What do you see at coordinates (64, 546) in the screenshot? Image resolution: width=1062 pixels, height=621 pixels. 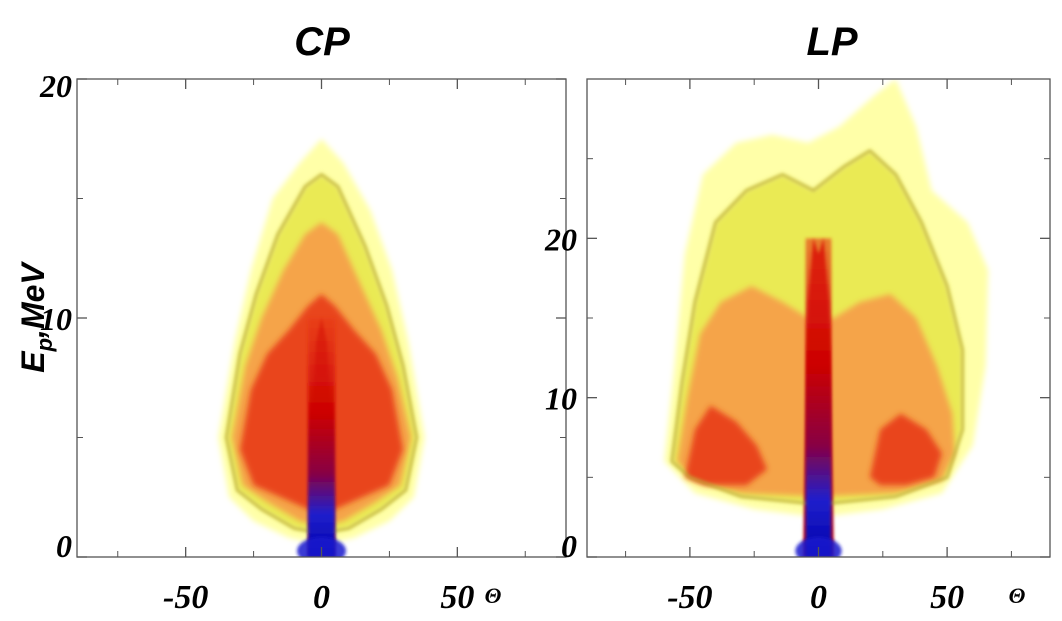 I see `cp-ytick-label-0: 0` at bounding box center [64, 546].